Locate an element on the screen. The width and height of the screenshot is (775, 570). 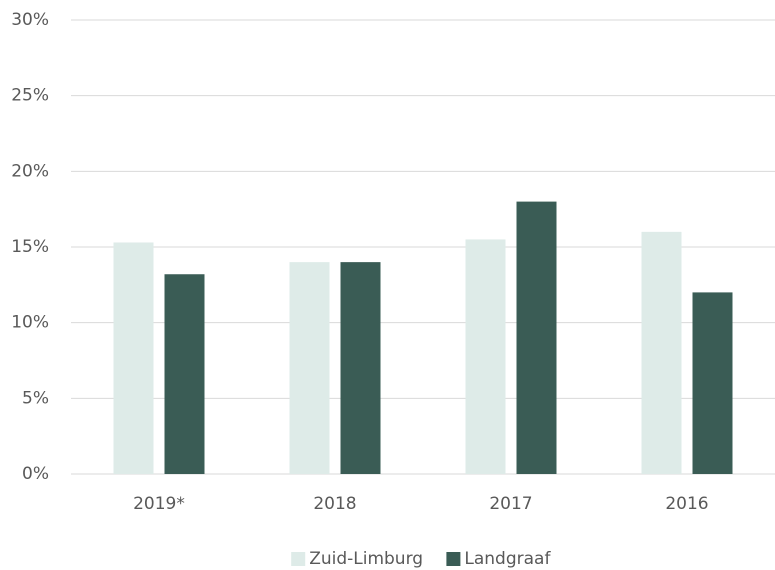
x-tick-label: 2018 is located at coordinates (334, 504).